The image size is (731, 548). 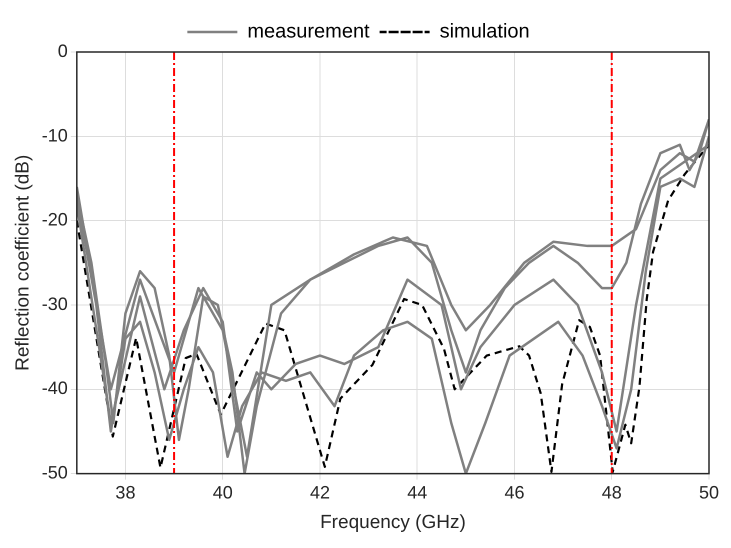 What do you see at coordinates (55, 135) in the screenshot?
I see `y-tick-label: -10` at bounding box center [55, 135].